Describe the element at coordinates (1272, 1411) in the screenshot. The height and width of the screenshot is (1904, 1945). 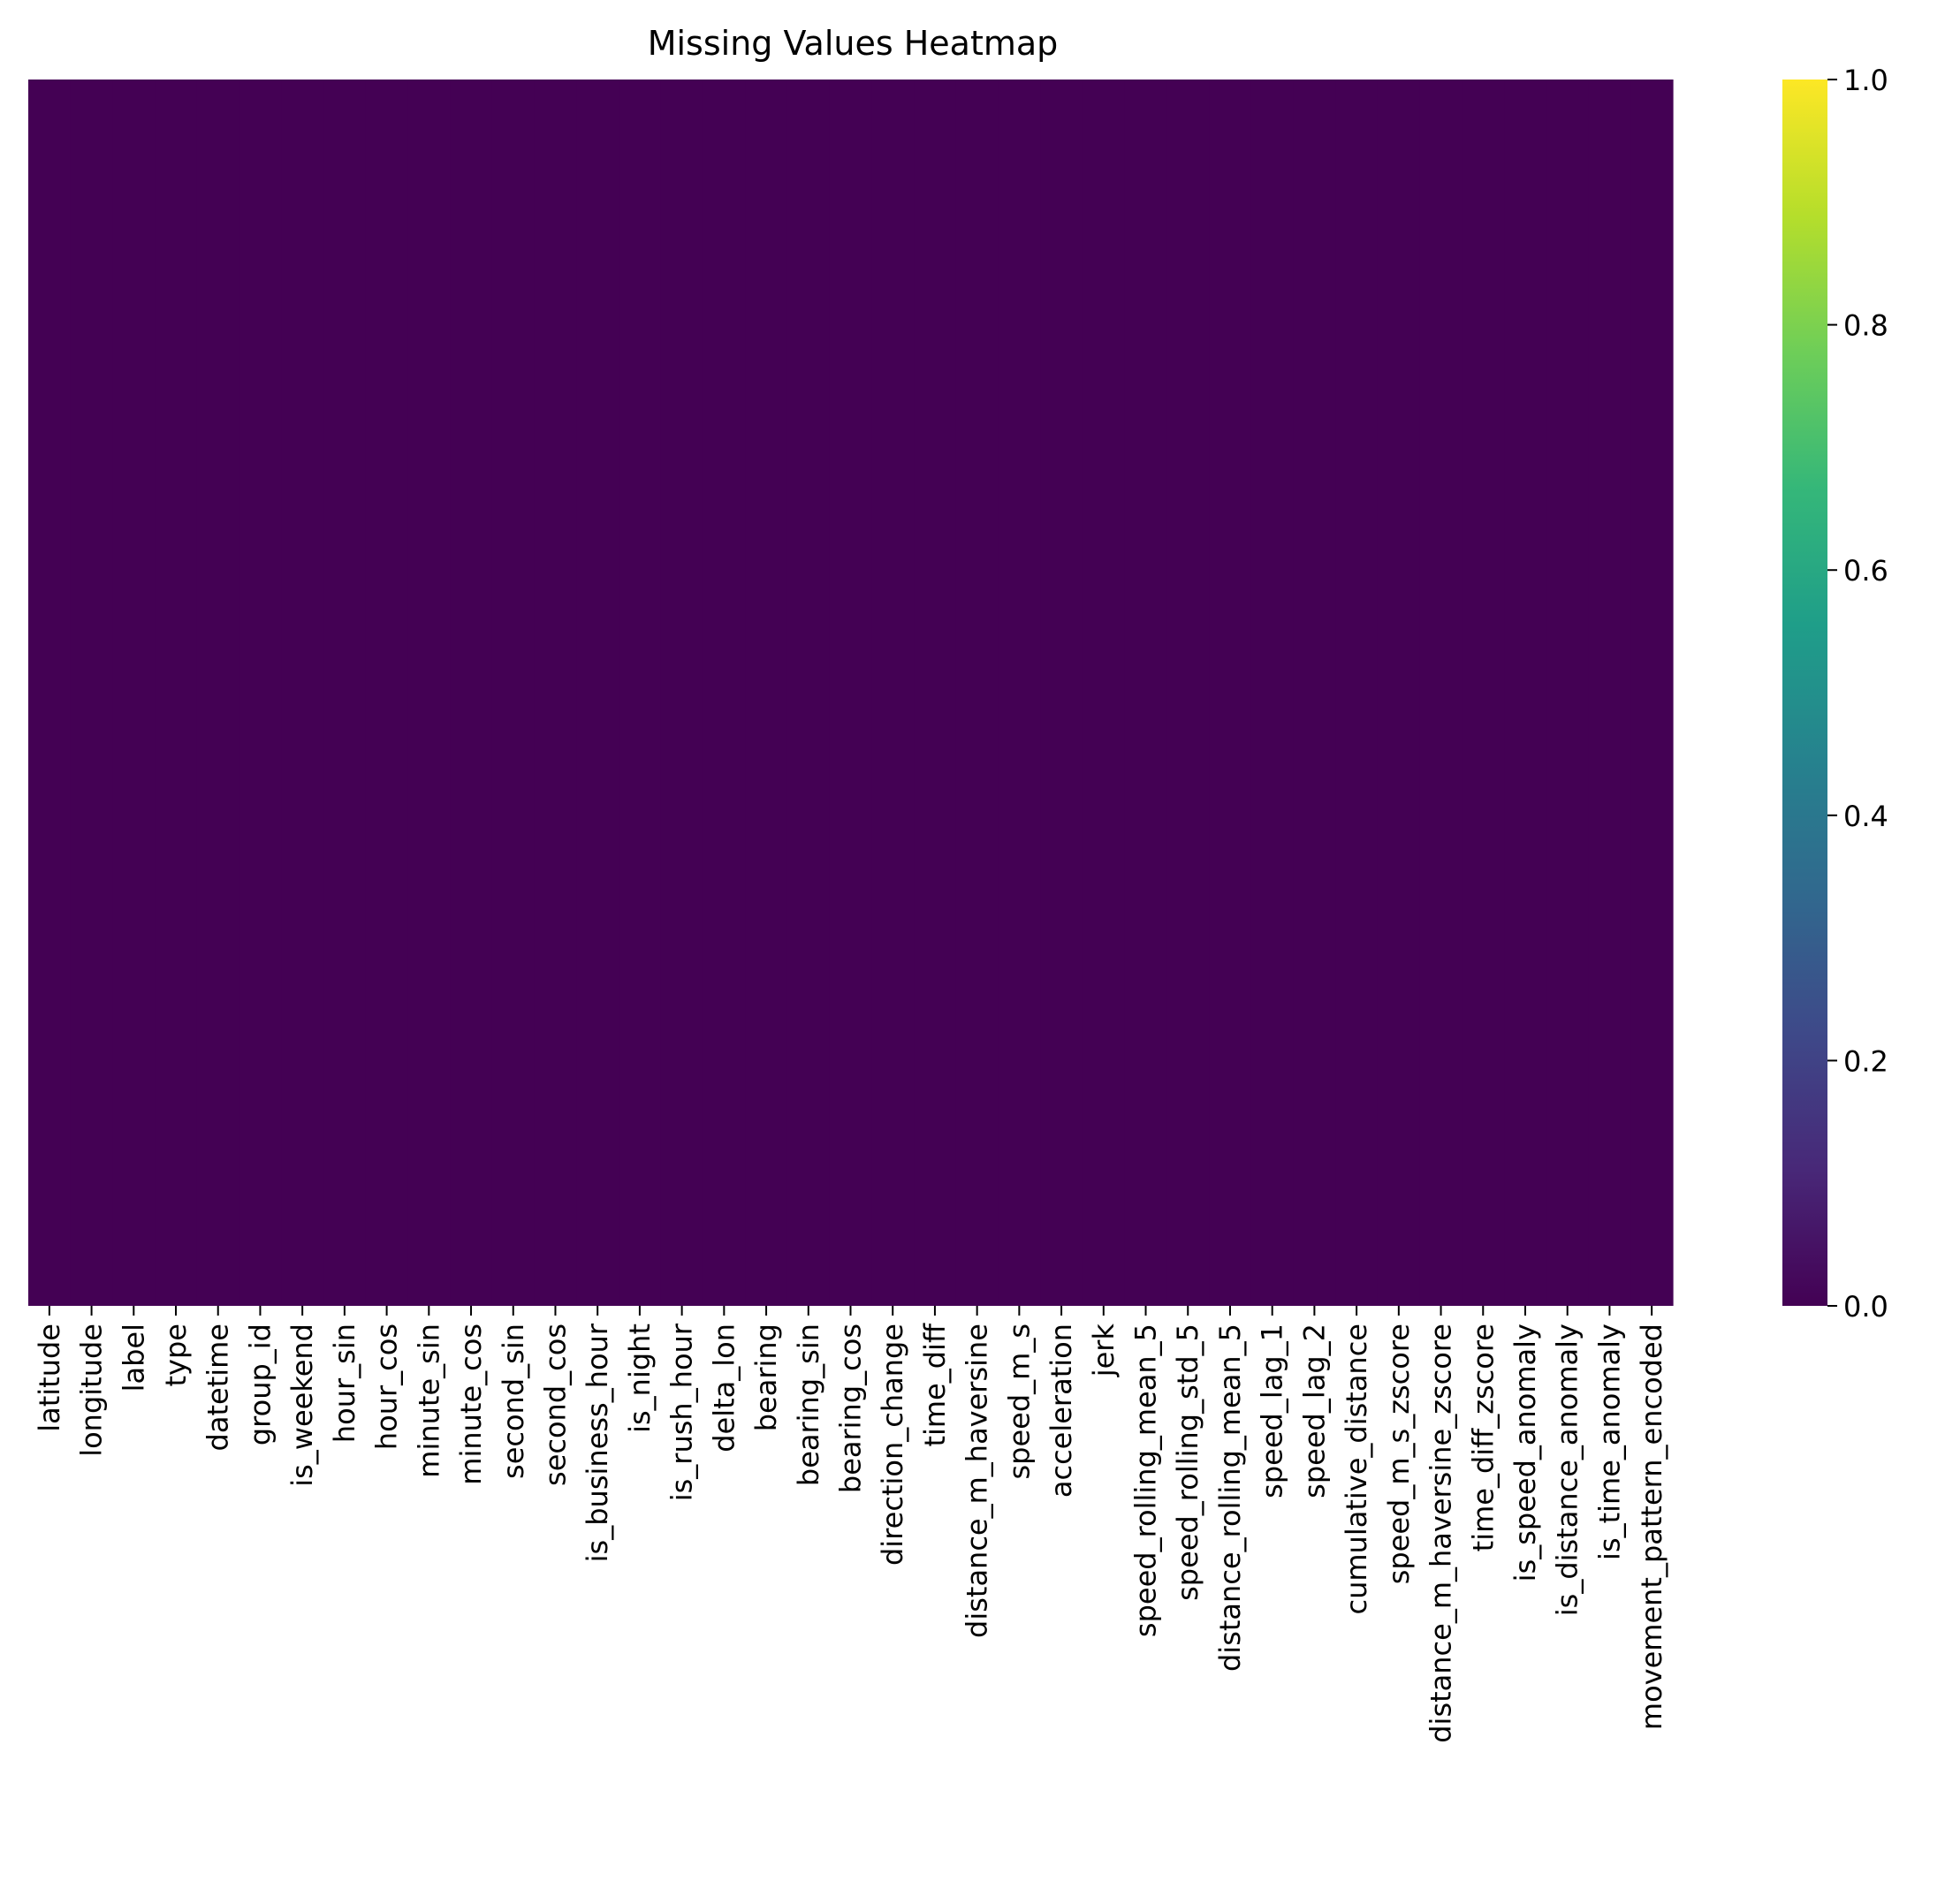
I see `x-tick-label: speed_lag_1` at that location.